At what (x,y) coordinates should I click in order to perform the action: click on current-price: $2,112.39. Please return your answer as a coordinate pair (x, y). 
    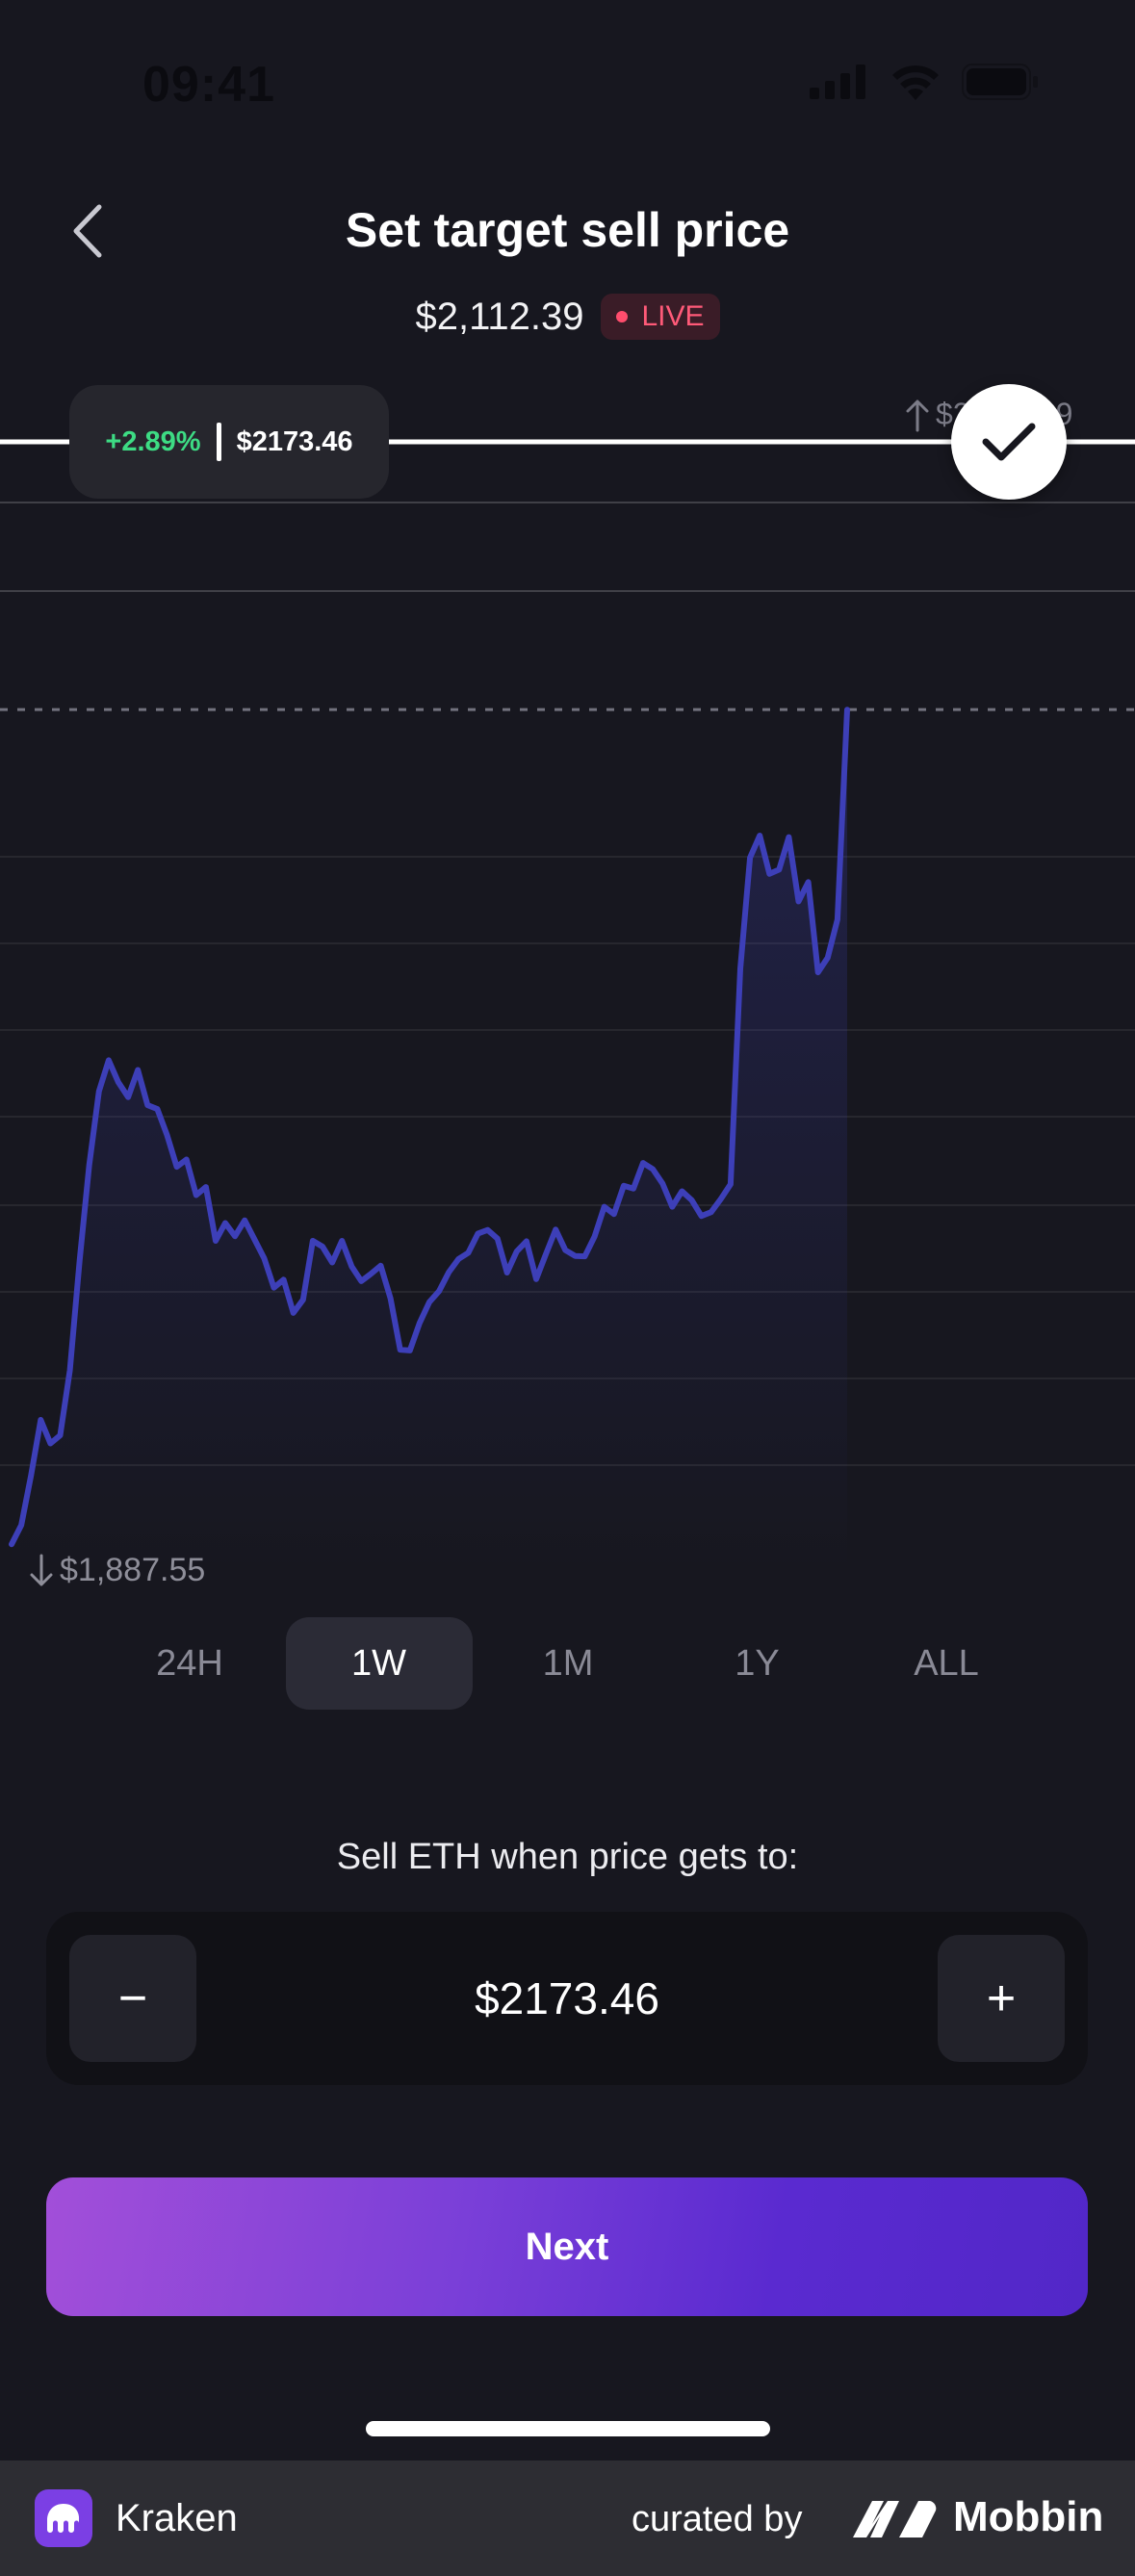
    Looking at the image, I should click on (500, 316).